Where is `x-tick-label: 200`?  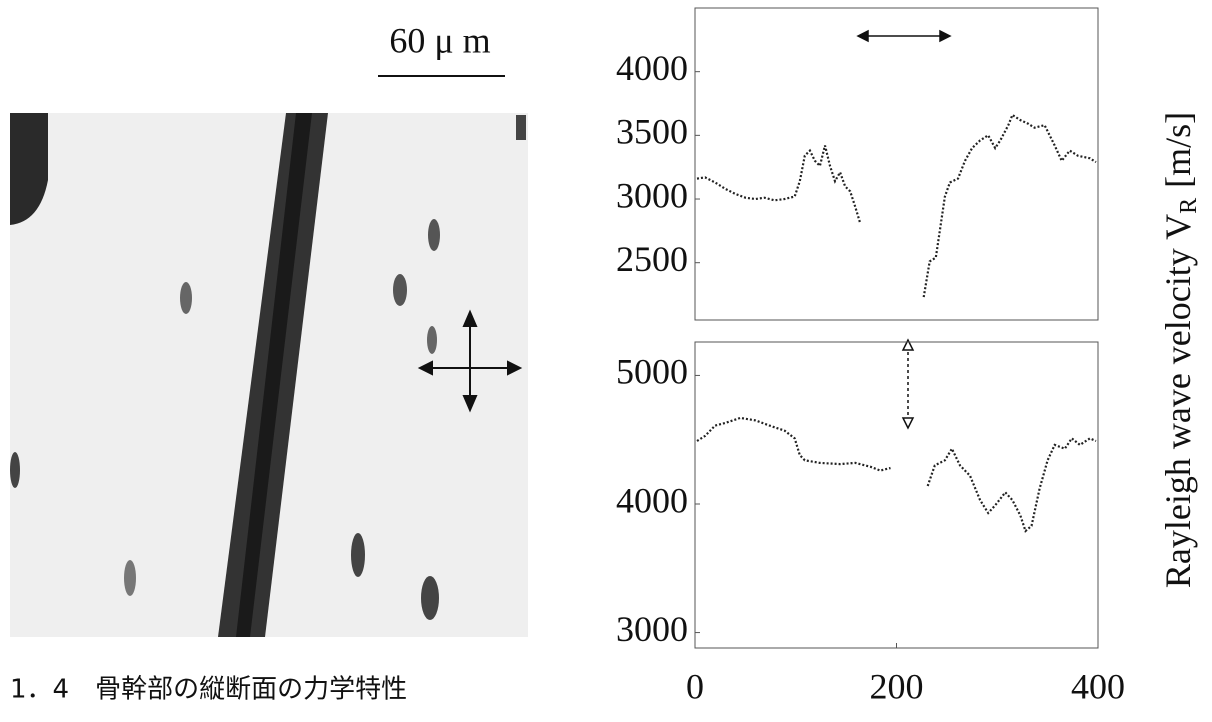 x-tick-label: 200 is located at coordinates (897, 686).